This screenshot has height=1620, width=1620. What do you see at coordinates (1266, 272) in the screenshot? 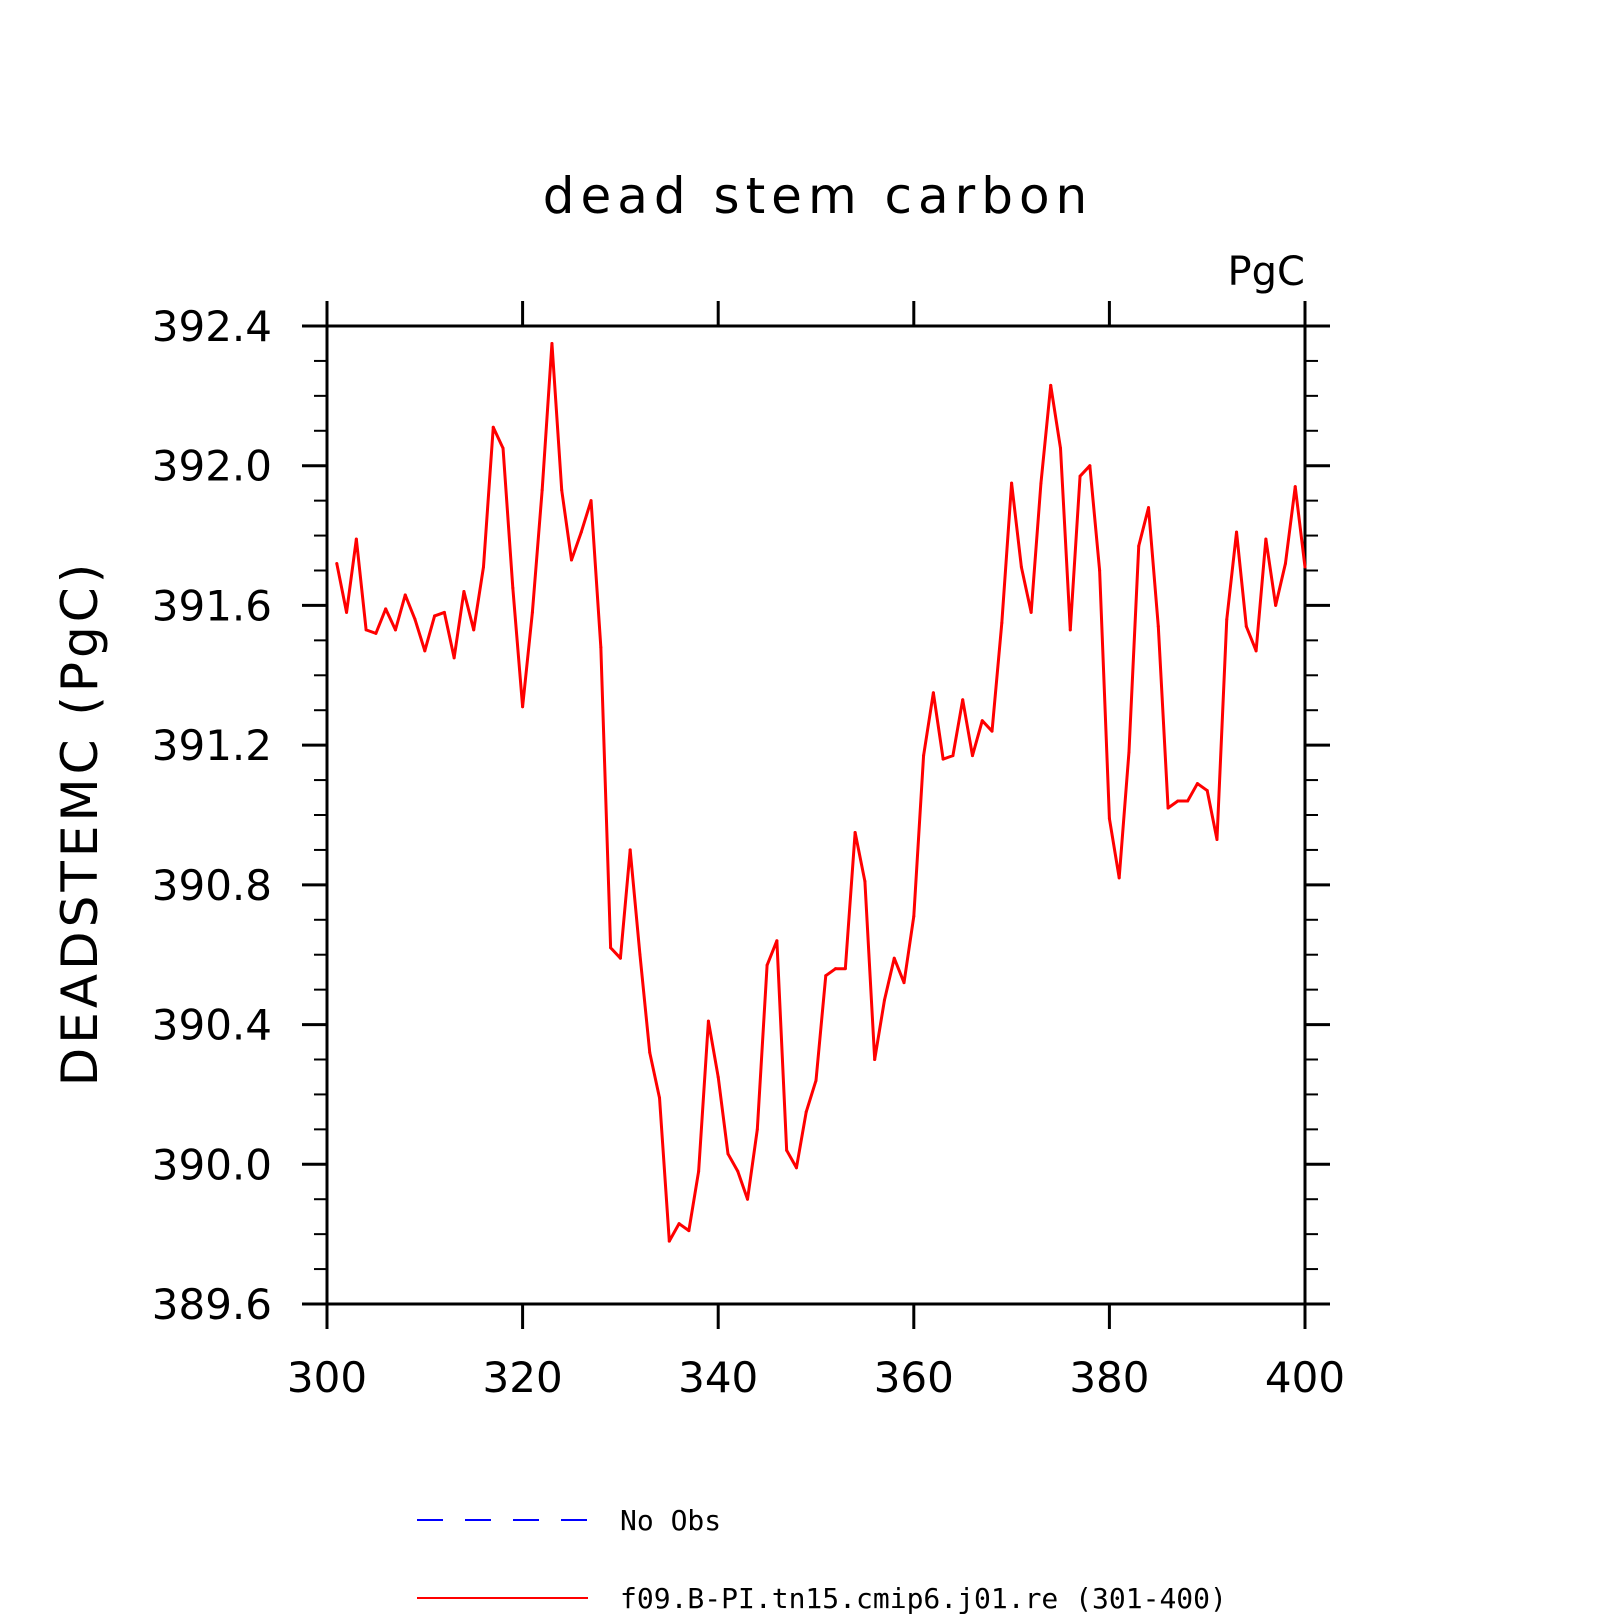
I see `unit-label: PgC` at bounding box center [1266, 272].